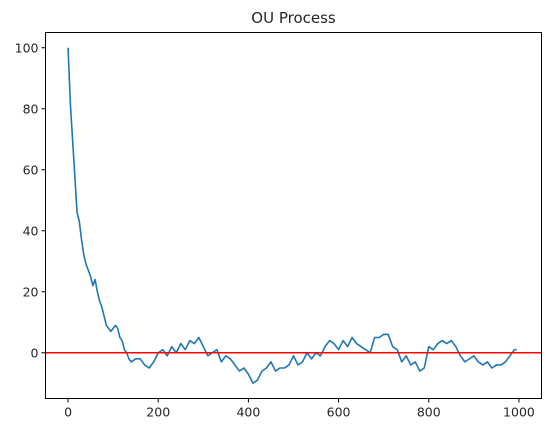 This screenshot has width=549, height=432. Describe the element at coordinates (31, 169) in the screenshot. I see `y-tick-label: 60` at that location.